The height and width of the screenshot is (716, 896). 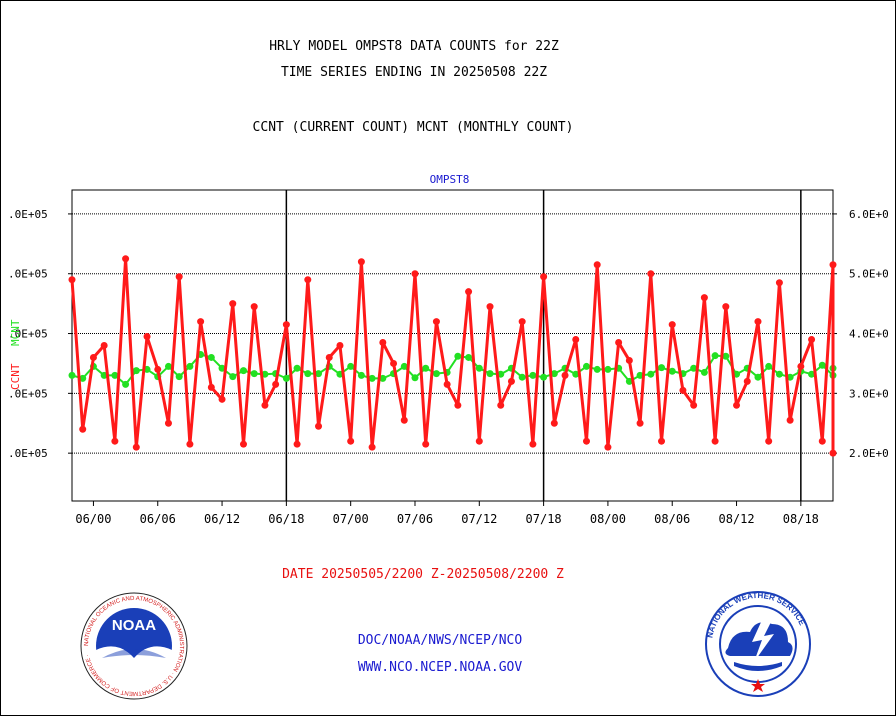 I want to click on x-tick-label: 07/18, so click(x=544, y=519).